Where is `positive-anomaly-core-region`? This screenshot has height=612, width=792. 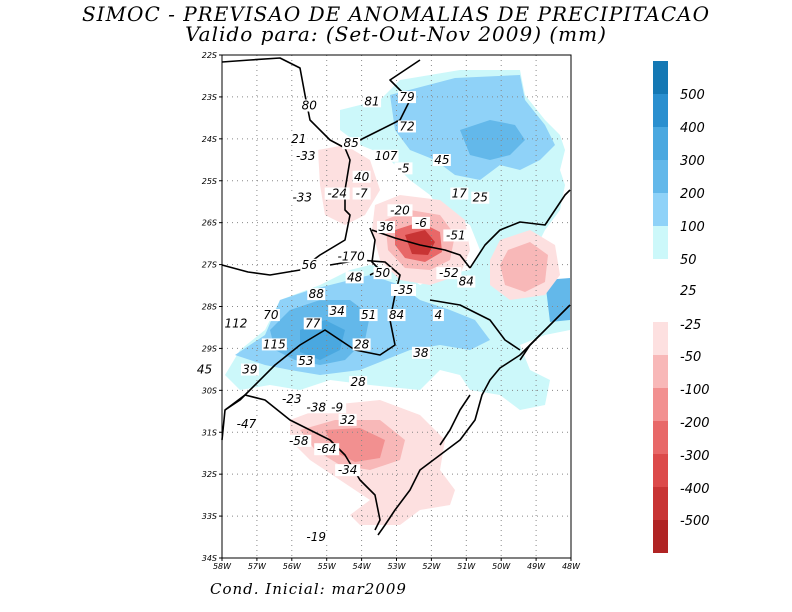
positive-anomaly-core-region is located at coordinates (322, 340).